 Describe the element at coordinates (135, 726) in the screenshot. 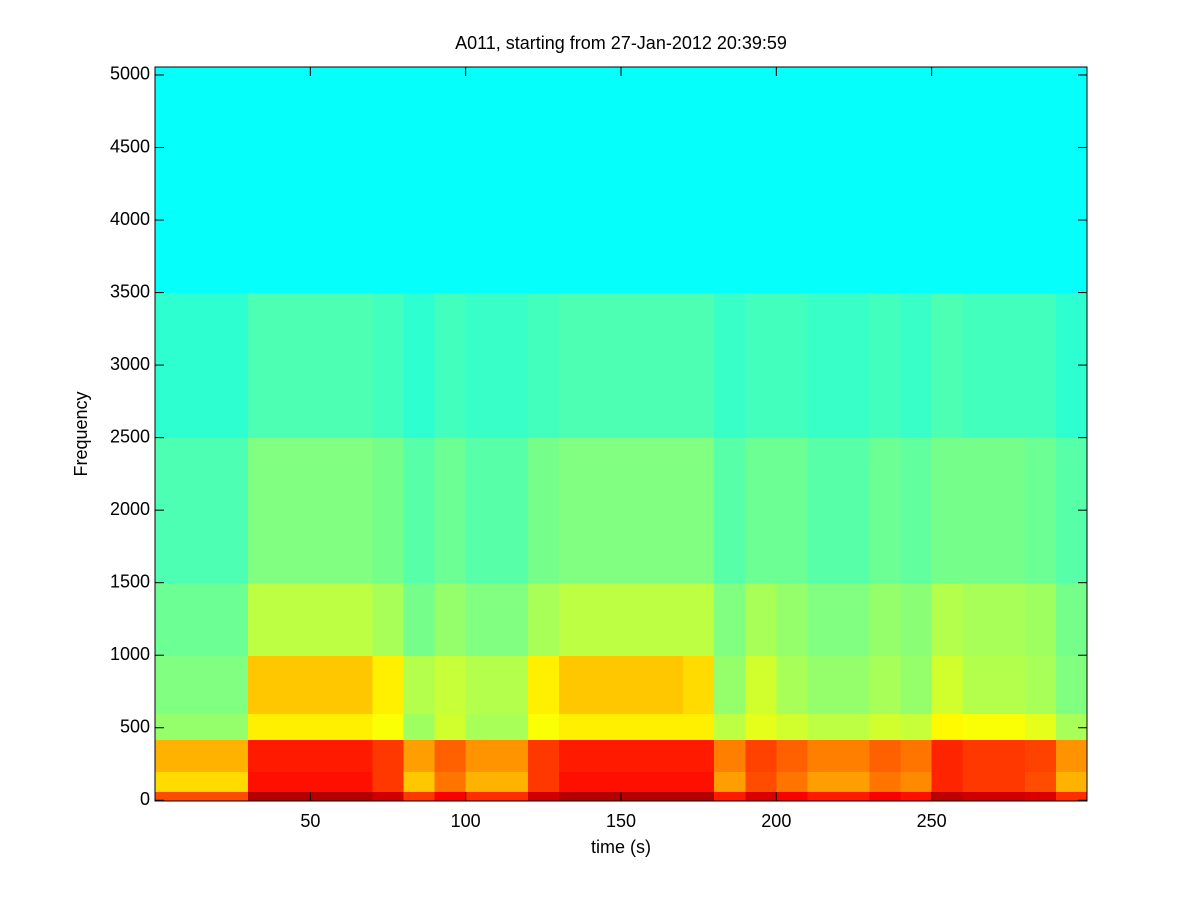

I see `y-tick-label: 500` at that location.